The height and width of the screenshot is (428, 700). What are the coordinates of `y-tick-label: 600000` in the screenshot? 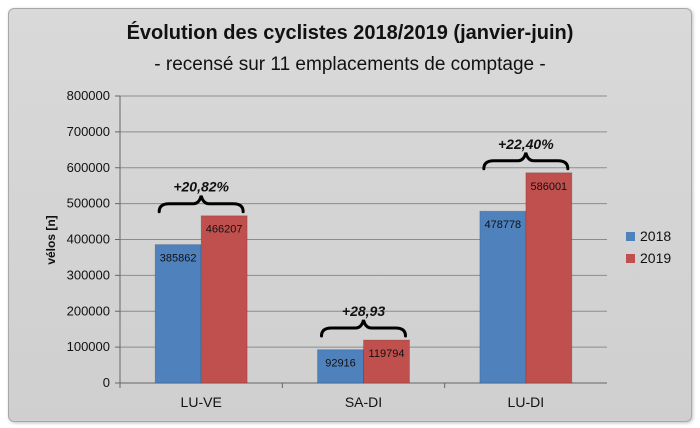 It's located at (88, 167).